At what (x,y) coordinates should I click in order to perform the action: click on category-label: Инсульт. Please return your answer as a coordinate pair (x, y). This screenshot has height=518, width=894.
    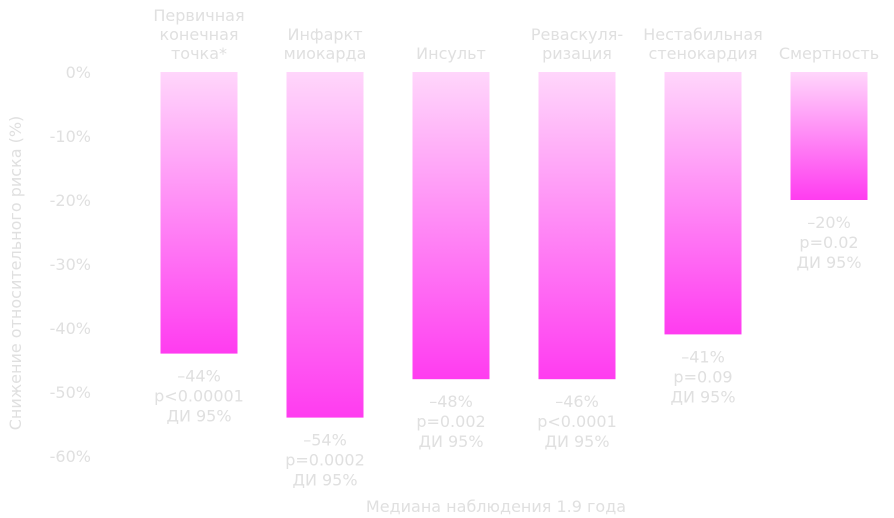
    Looking at the image, I should click on (451, 53).